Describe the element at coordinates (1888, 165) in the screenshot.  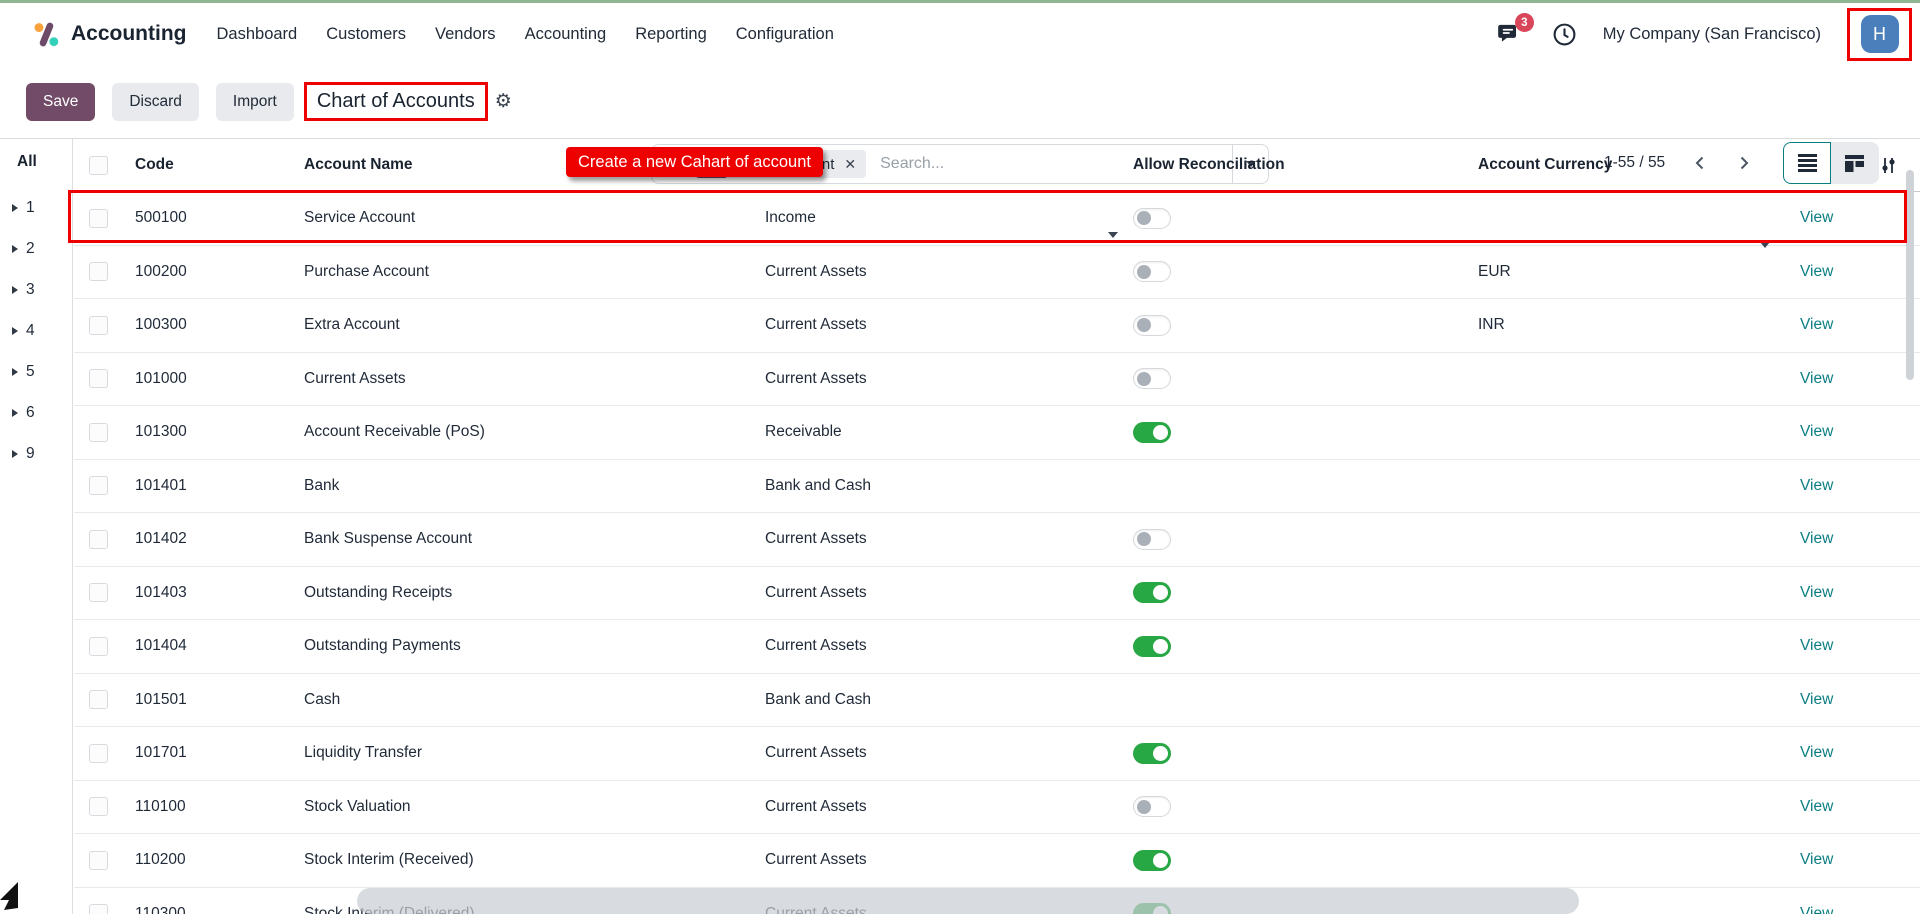
I see `optional-columns-button` at that location.